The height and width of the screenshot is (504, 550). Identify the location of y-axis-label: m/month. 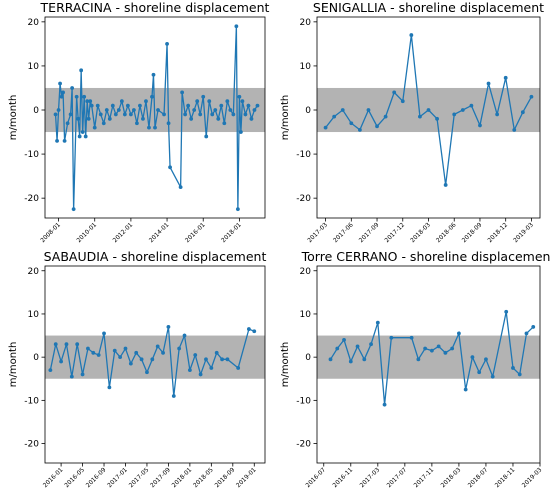
(13, 118).